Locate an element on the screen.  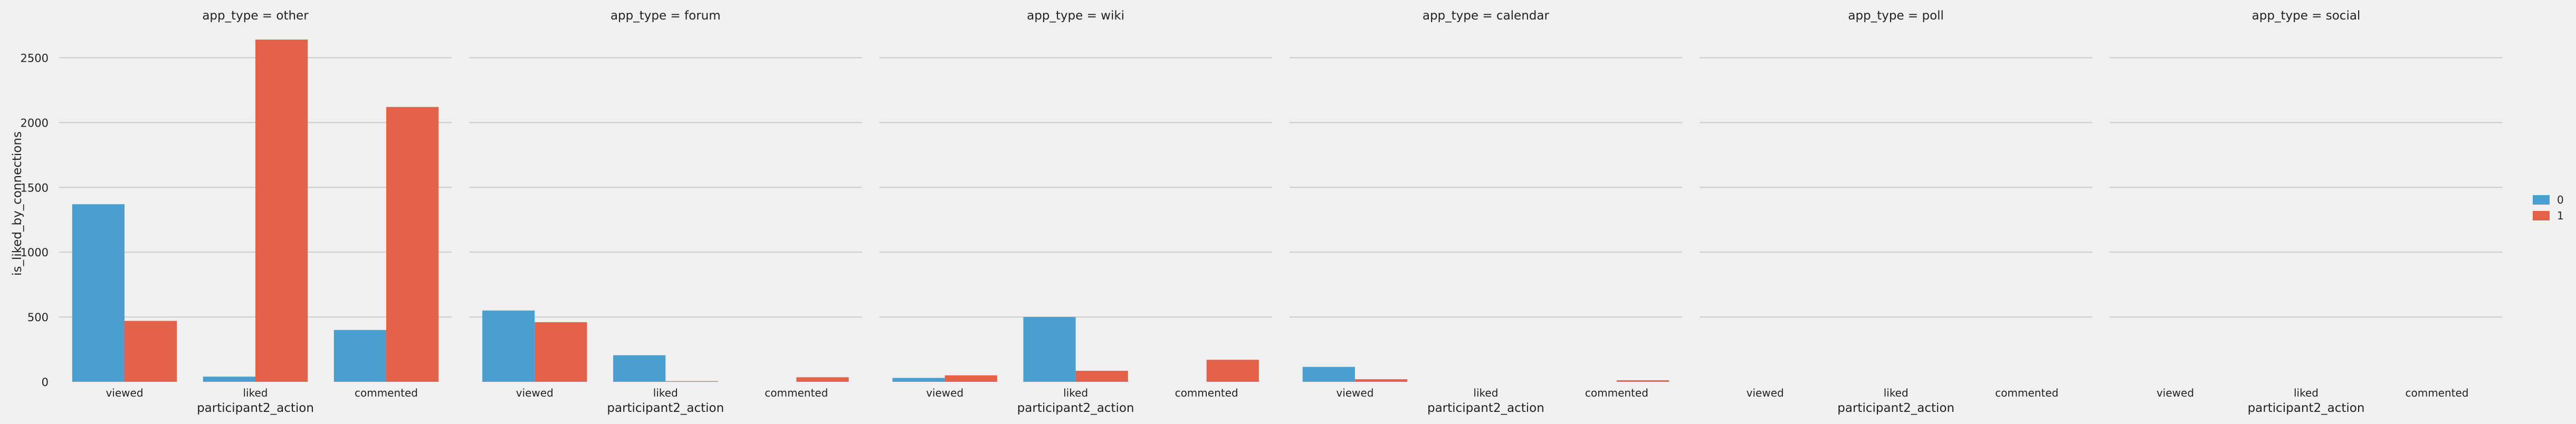
y-tick-label: 2500 is located at coordinates (35, 58).